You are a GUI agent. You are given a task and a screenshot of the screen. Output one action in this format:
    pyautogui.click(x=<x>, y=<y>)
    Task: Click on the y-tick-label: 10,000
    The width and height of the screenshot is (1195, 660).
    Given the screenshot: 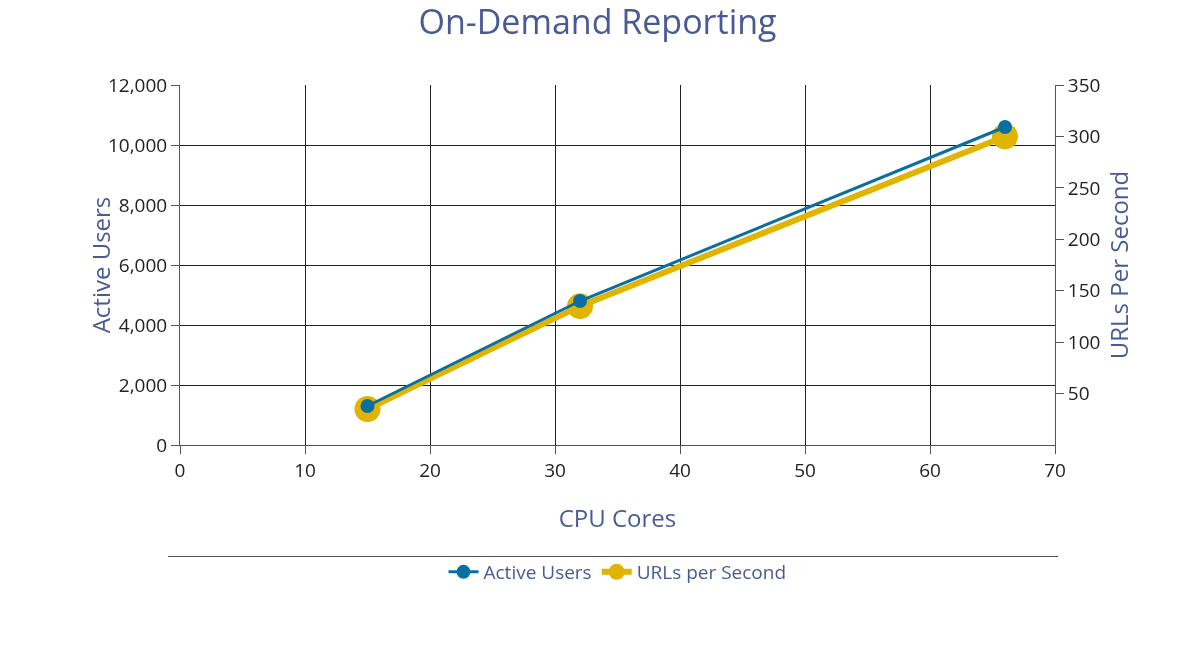 What is the action you would take?
    pyautogui.click(x=137, y=144)
    